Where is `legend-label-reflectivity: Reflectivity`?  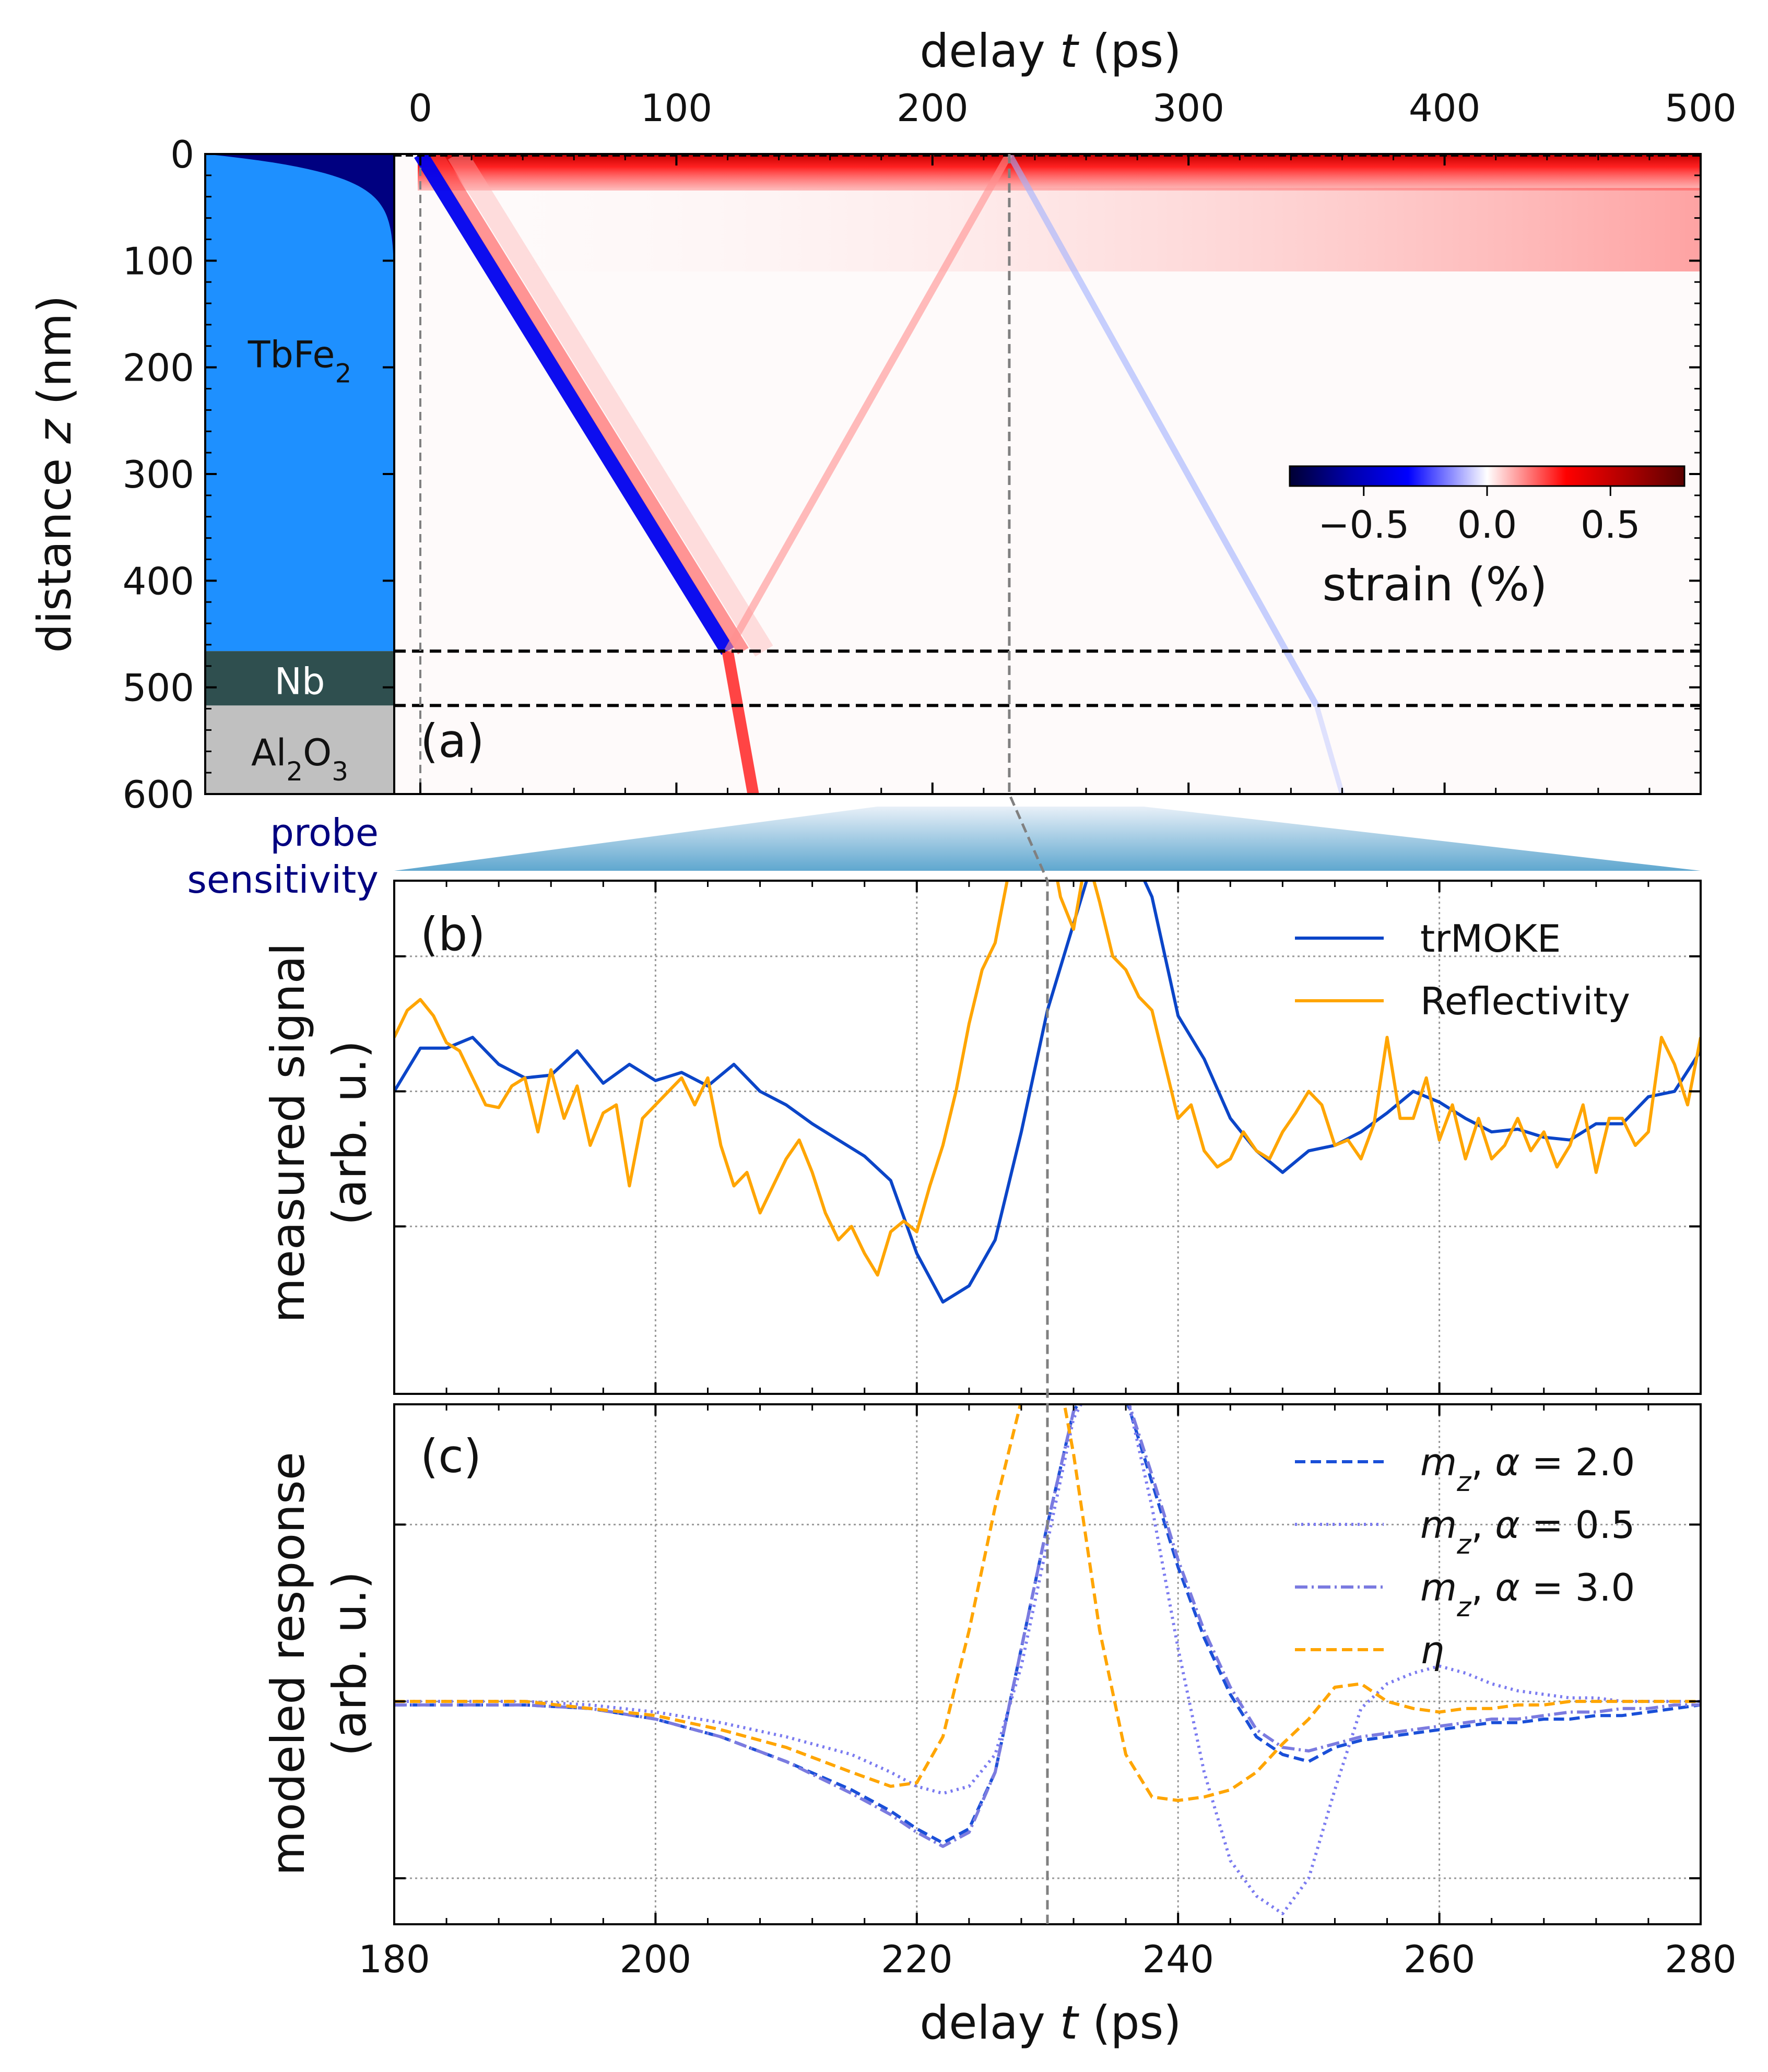
legend-label-reflectivity: Reflectivity is located at coordinates (1525, 1001).